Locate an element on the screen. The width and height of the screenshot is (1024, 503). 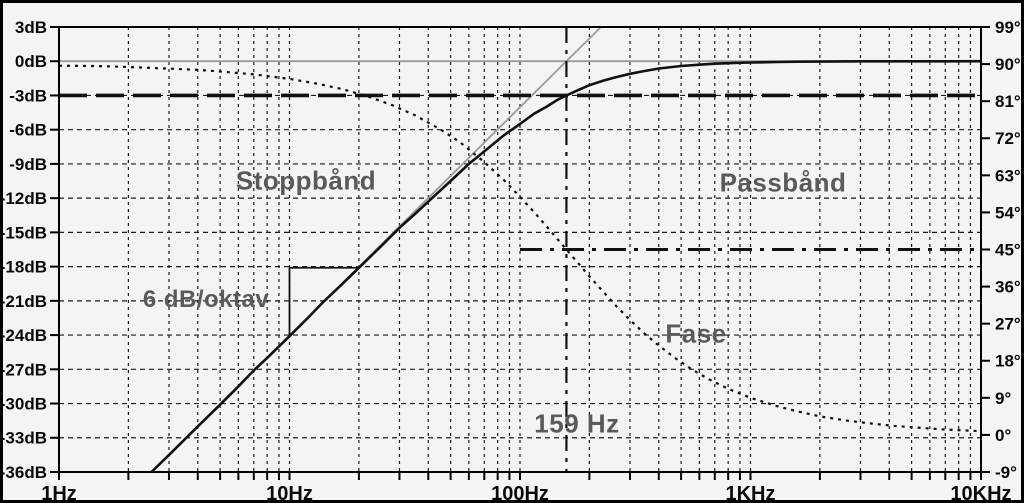
y-right-tick-label: 9° is located at coordinates (1003, 398).